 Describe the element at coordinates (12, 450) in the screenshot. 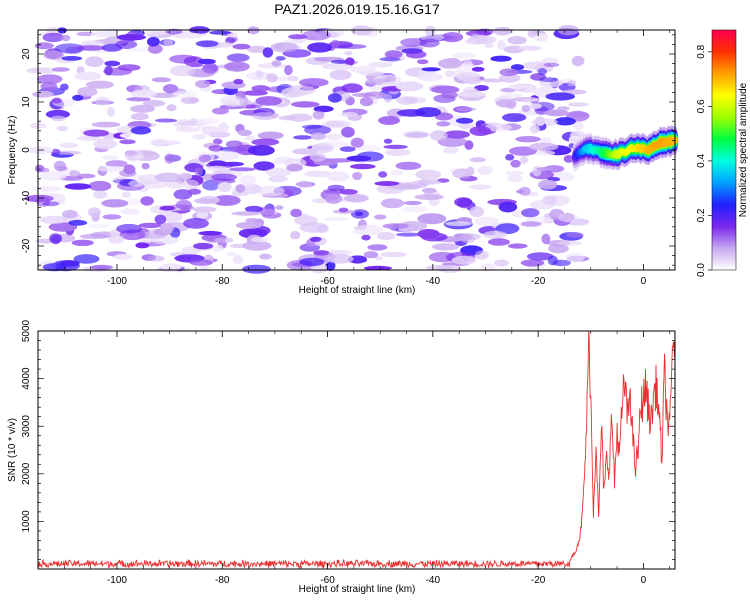

I see `snr-ylabel: SNR (10 * v/v)` at that location.